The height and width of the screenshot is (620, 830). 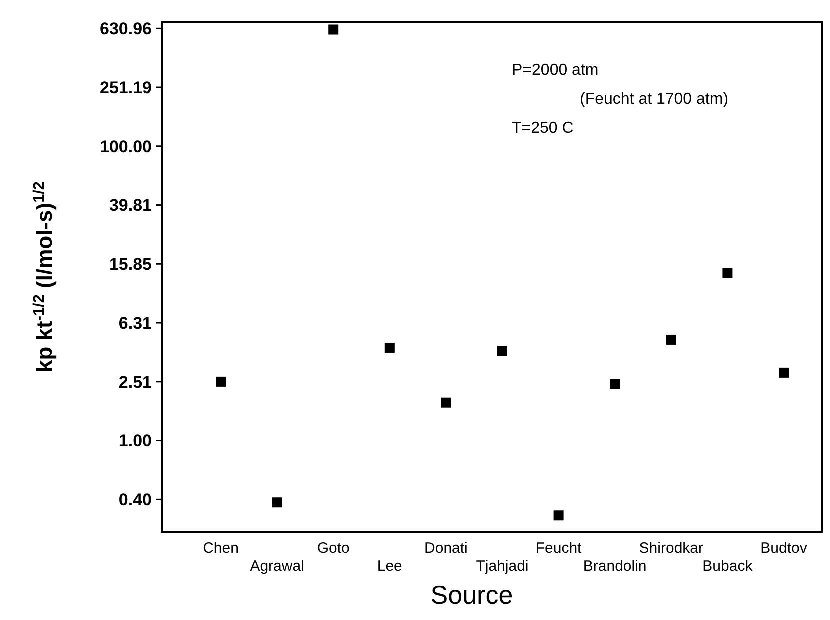 What do you see at coordinates (389, 566) in the screenshot?
I see `x-tick-label: Lee` at bounding box center [389, 566].